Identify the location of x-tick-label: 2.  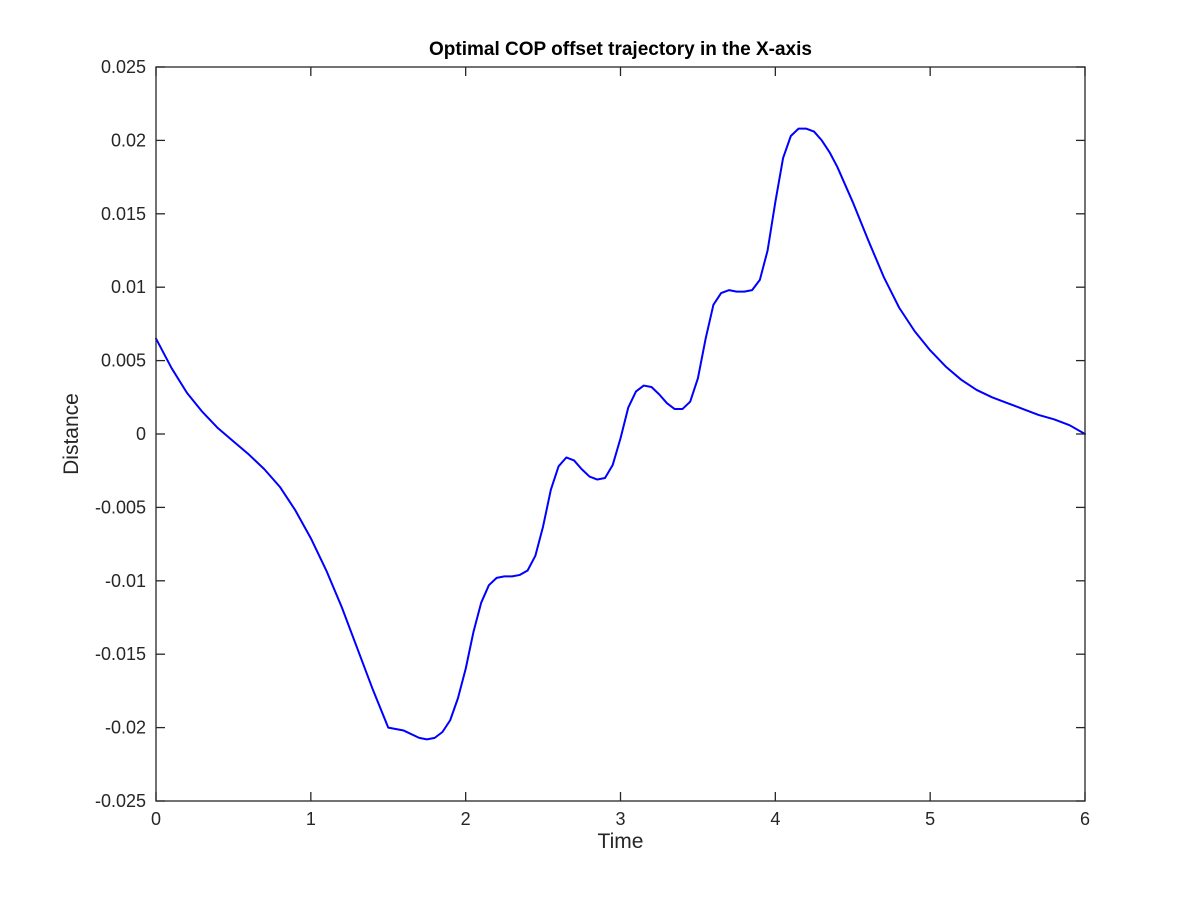
(466, 819).